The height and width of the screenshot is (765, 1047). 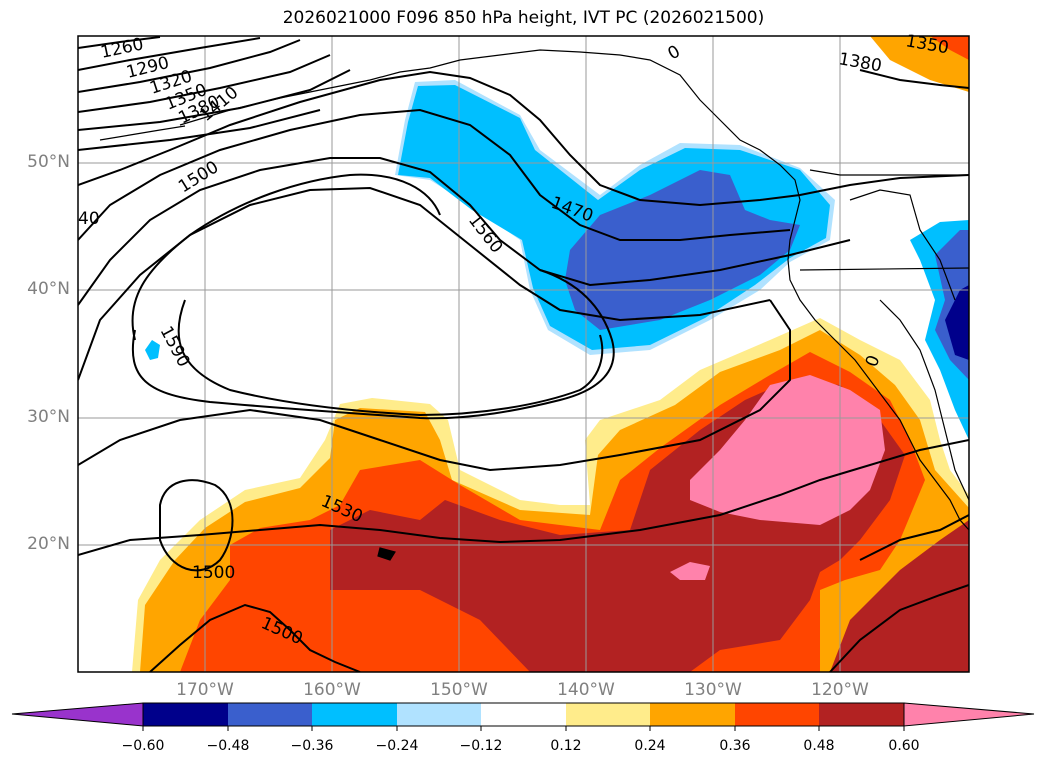 What do you see at coordinates (143, 746) in the screenshot?
I see `colorbar-tick-label: −0.60` at bounding box center [143, 746].